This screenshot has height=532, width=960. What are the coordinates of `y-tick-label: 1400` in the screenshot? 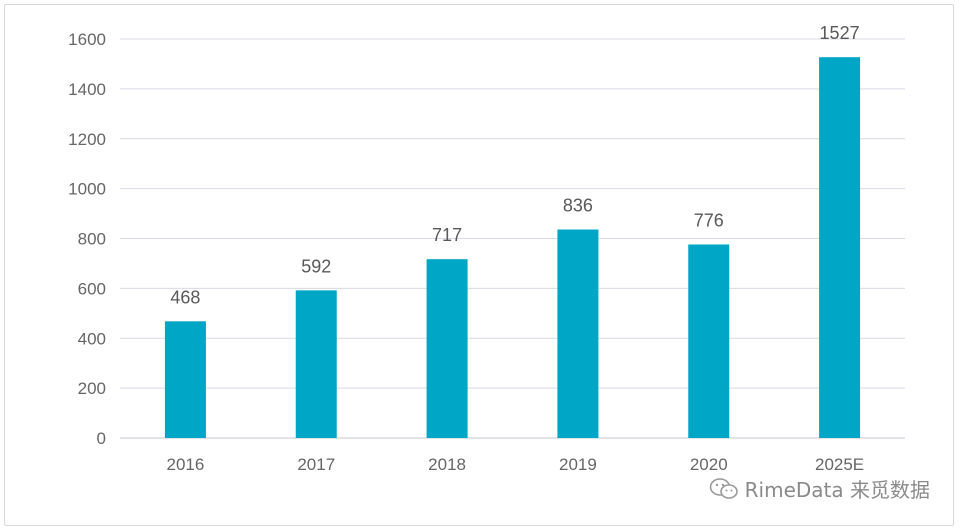 It's located at (87, 89).